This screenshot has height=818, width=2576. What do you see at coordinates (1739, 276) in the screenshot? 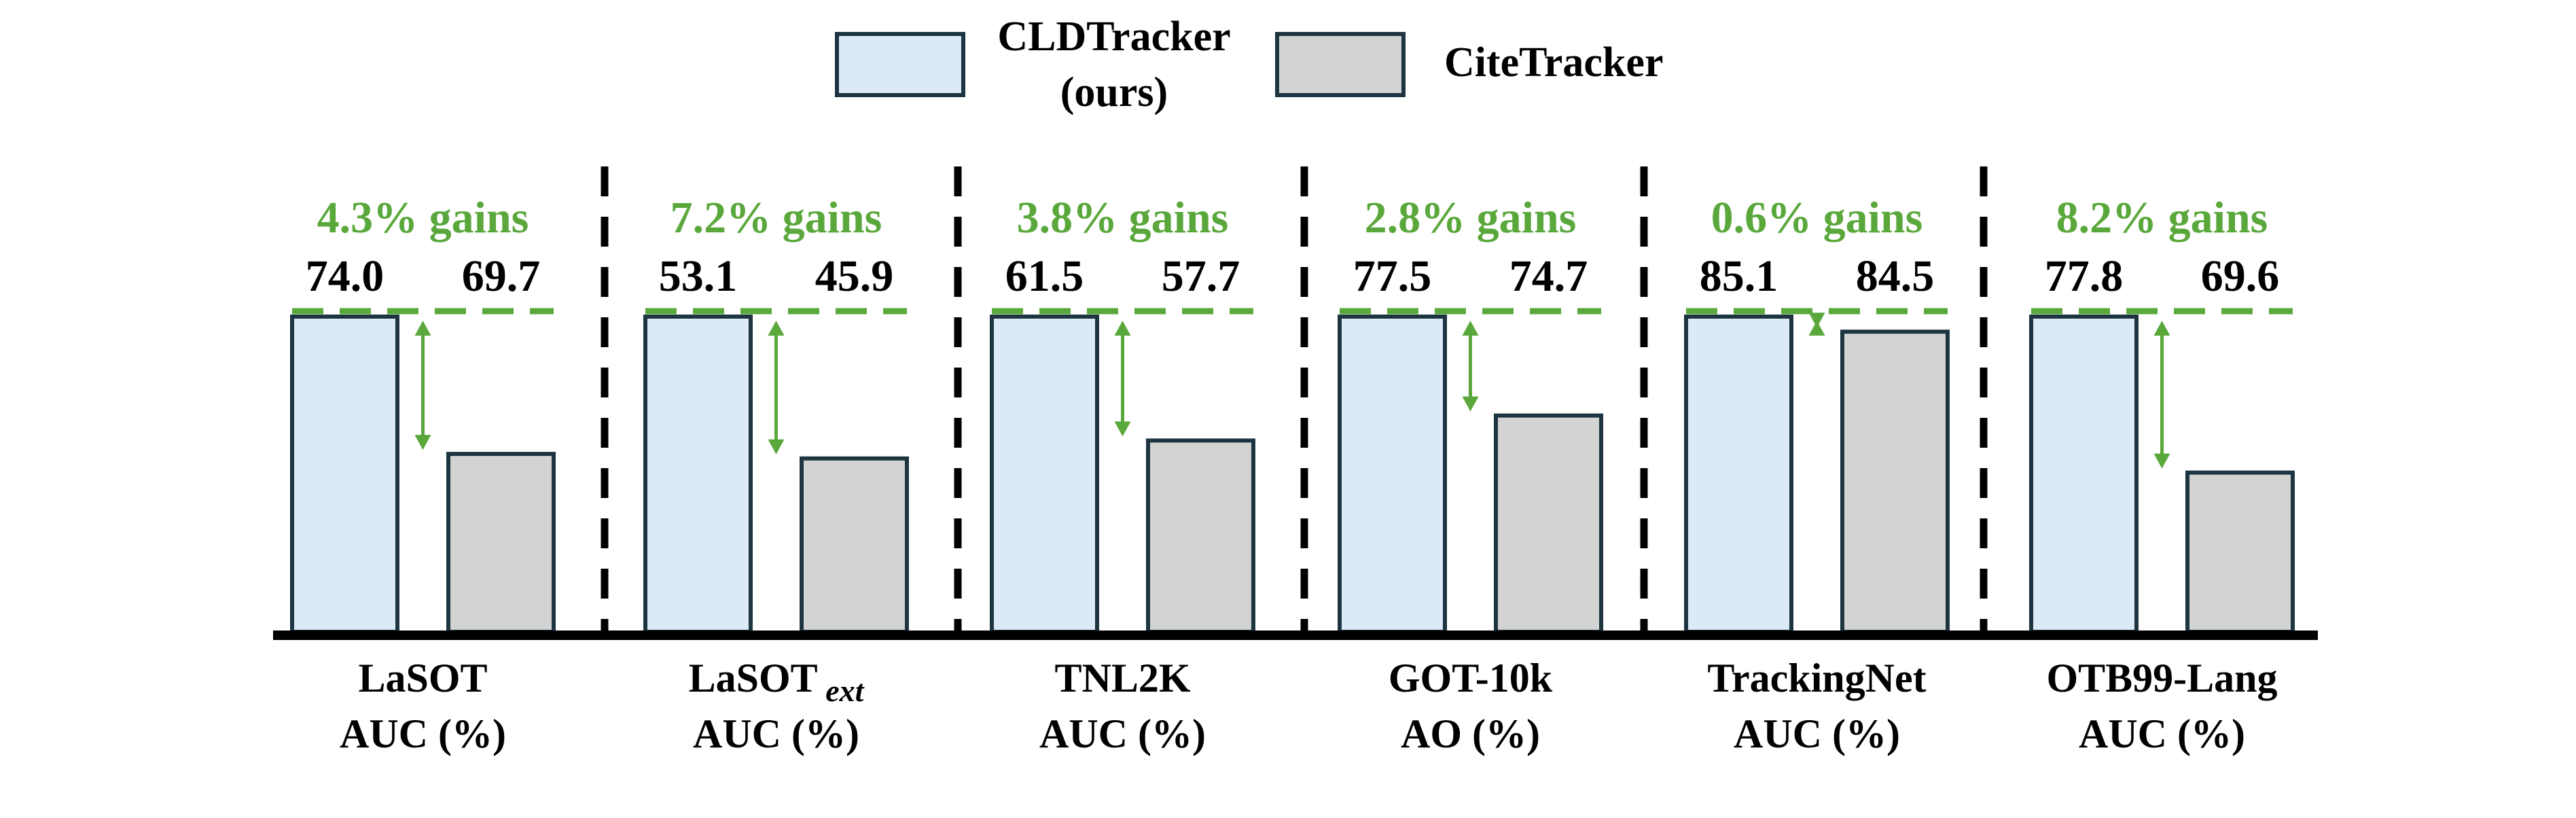
I see `value-label-cldtracker: 85.1` at bounding box center [1739, 276].